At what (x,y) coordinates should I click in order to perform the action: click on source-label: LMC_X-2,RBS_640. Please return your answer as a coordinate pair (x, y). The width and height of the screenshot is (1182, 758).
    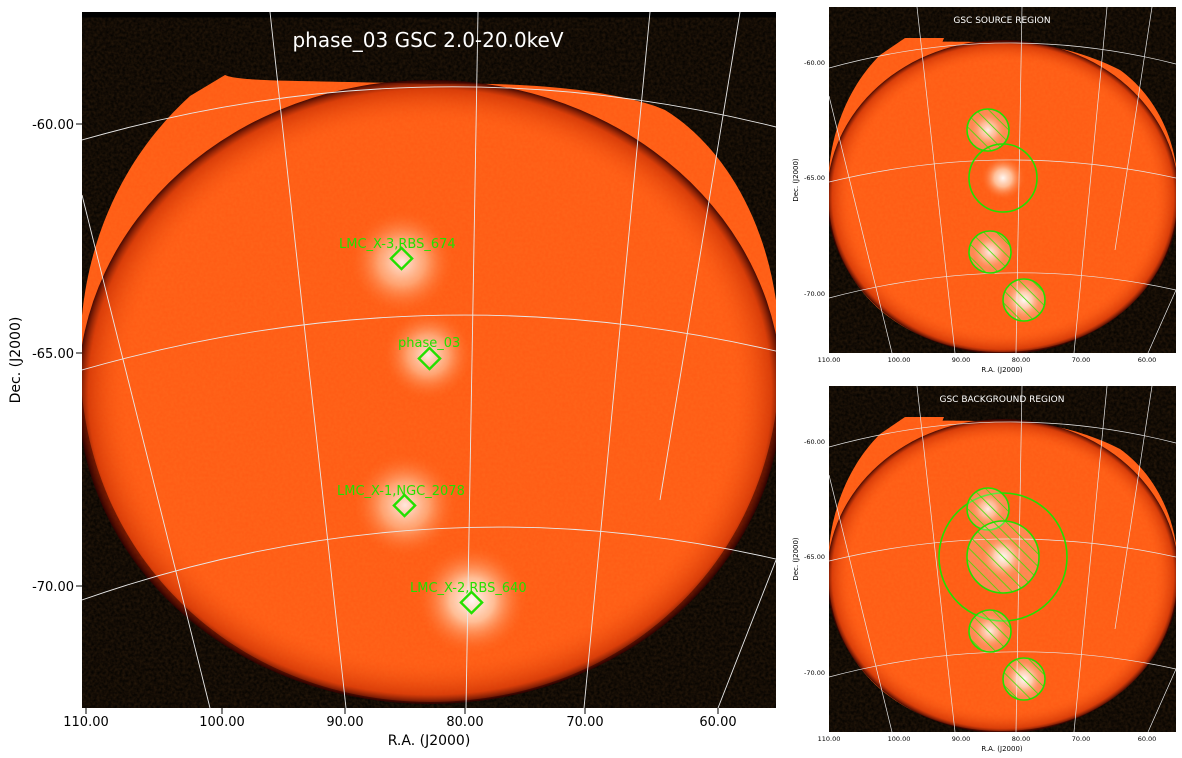
    Looking at the image, I should click on (468, 588).